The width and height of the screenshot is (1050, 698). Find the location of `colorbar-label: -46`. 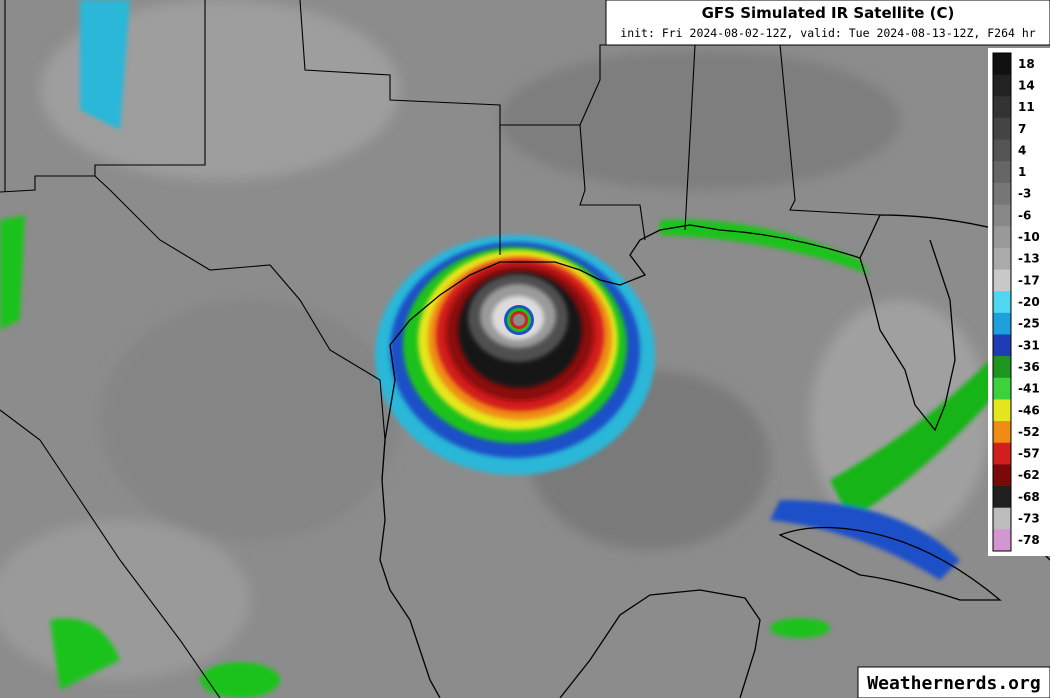

colorbar-label: -46 is located at coordinates (1029, 410).